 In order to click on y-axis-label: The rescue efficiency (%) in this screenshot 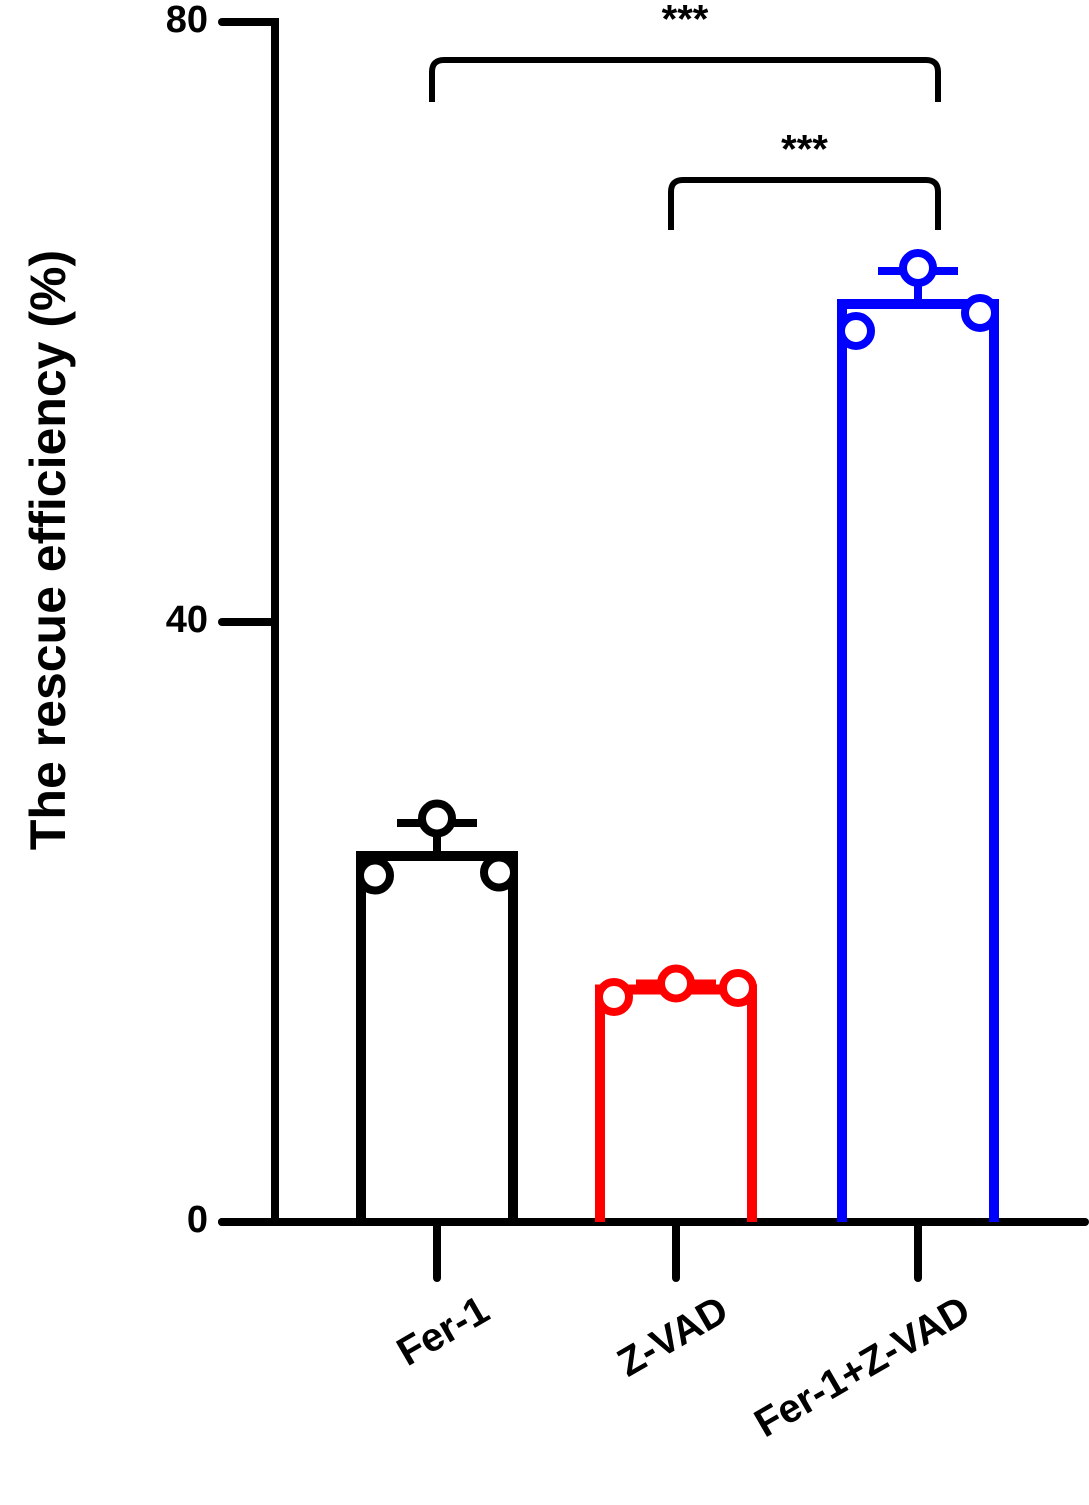, I will do `click(48, 550)`.